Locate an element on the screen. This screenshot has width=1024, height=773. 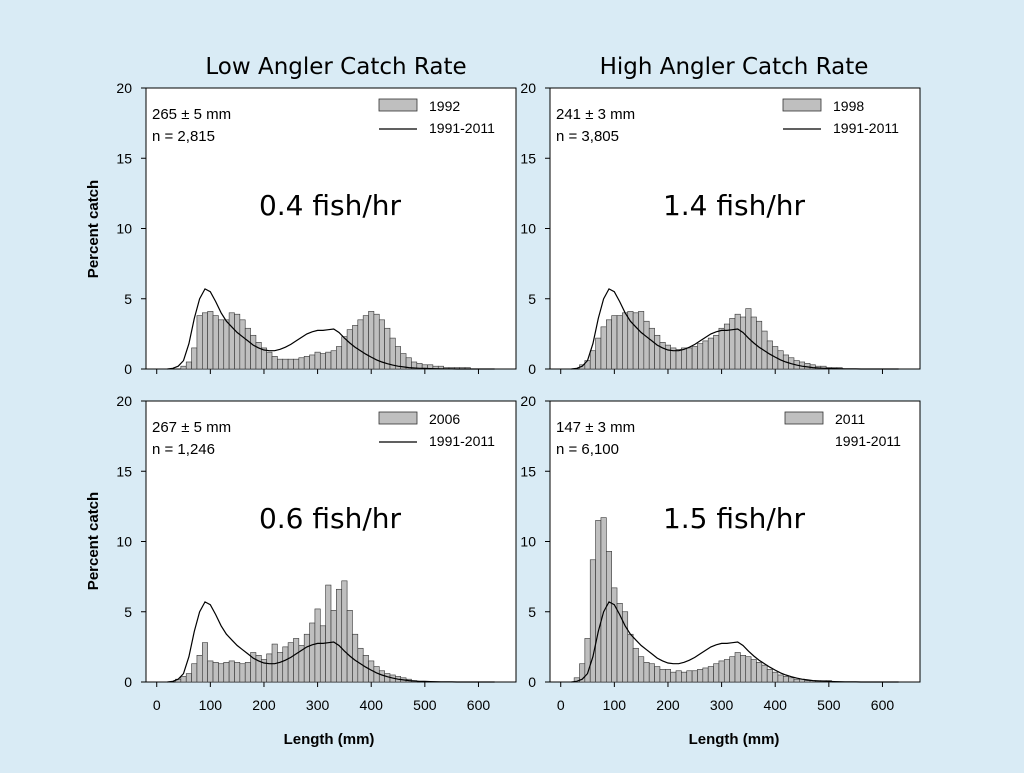
legend: 1992 1991-2011 is located at coordinates (436, 117).